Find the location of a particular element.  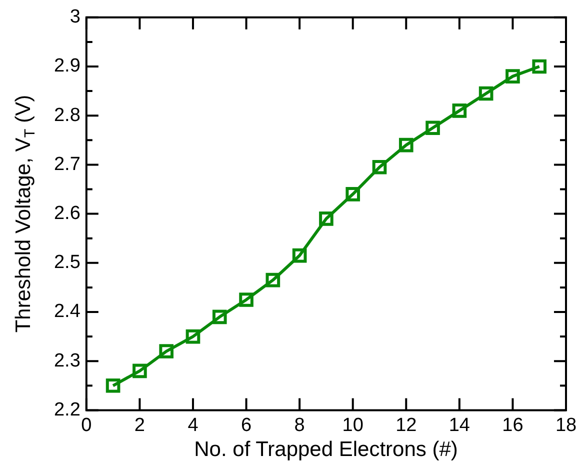

x-tick-label: 0 is located at coordinates (86, 425).